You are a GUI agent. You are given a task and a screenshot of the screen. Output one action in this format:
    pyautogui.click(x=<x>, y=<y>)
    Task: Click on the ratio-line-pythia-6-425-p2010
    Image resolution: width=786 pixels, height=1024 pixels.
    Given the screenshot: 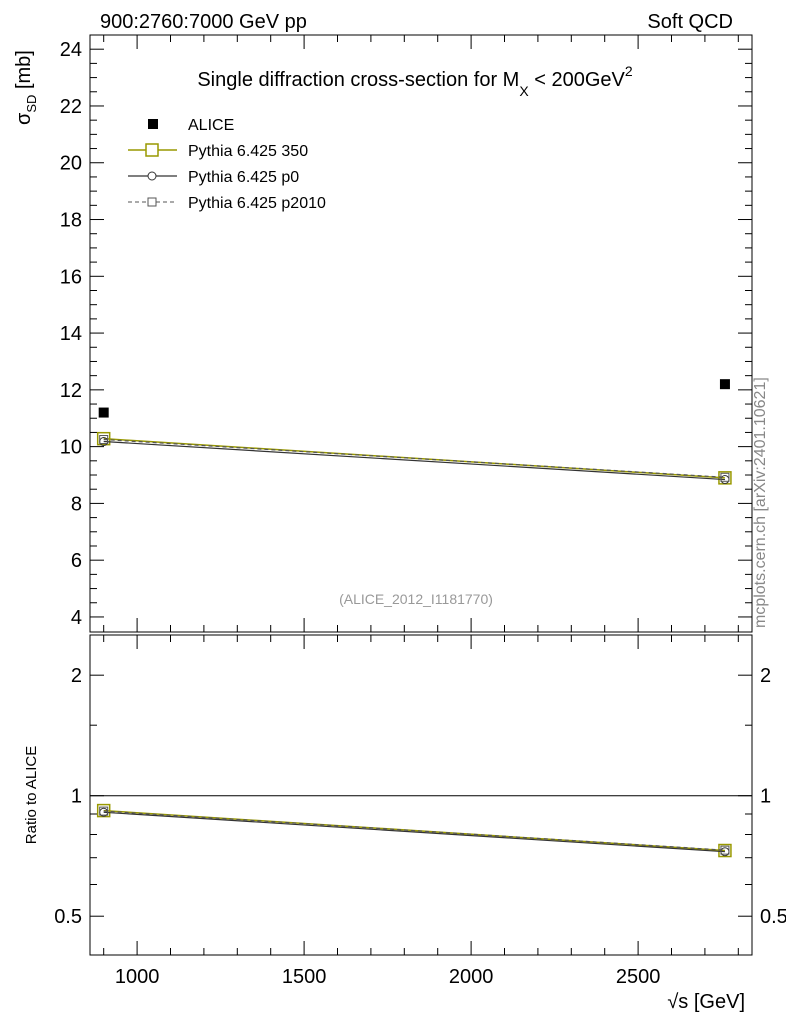 What is the action you would take?
    pyautogui.click(x=414, y=830)
    